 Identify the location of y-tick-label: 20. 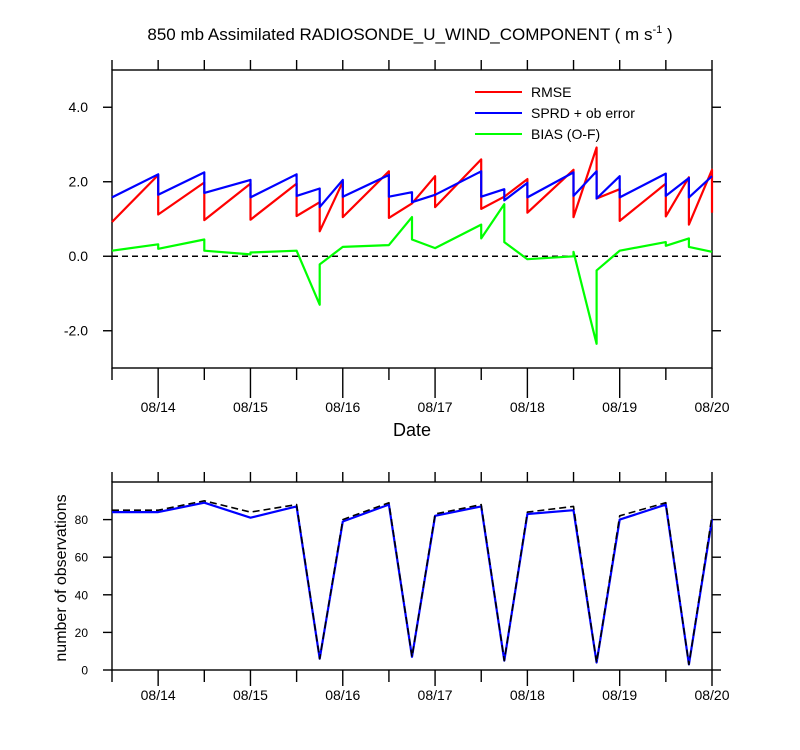
(82, 633).